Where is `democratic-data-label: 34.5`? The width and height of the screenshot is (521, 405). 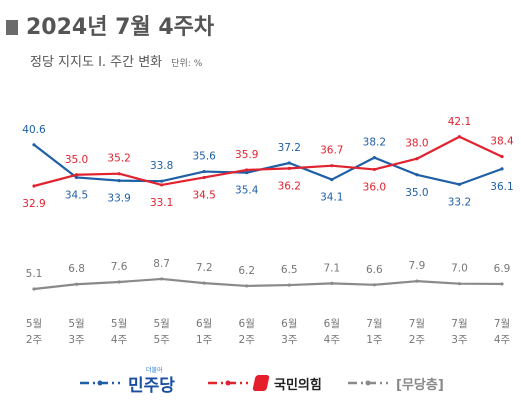
democratic-data-label: 34.5 is located at coordinates (76, 195).